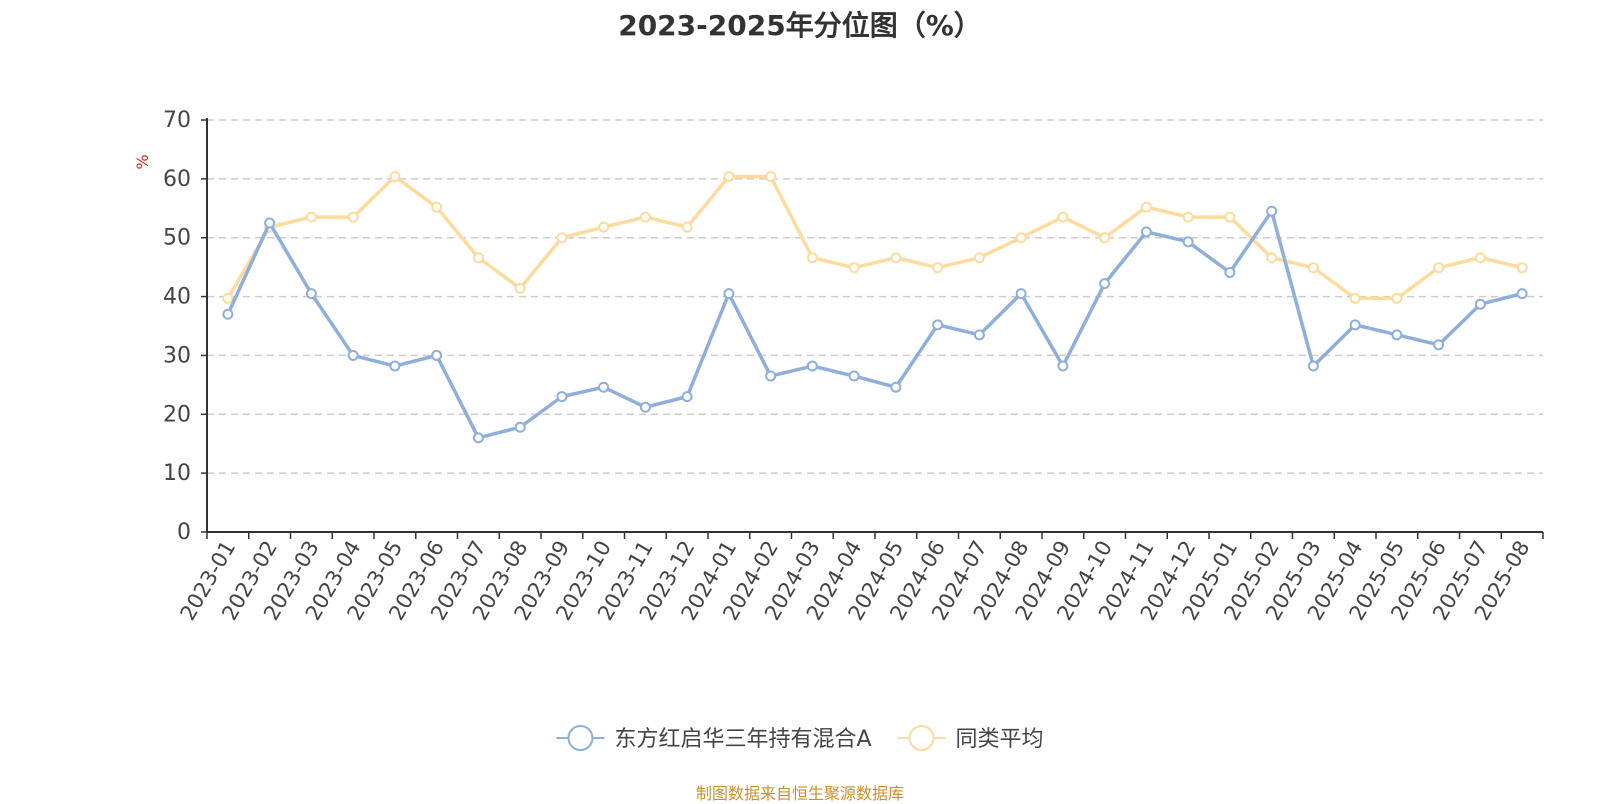 The width and height of the screenshot is (1600, 804). I want to click on chart-title: 2023-2025年分位图（%）, so click(800, 25).